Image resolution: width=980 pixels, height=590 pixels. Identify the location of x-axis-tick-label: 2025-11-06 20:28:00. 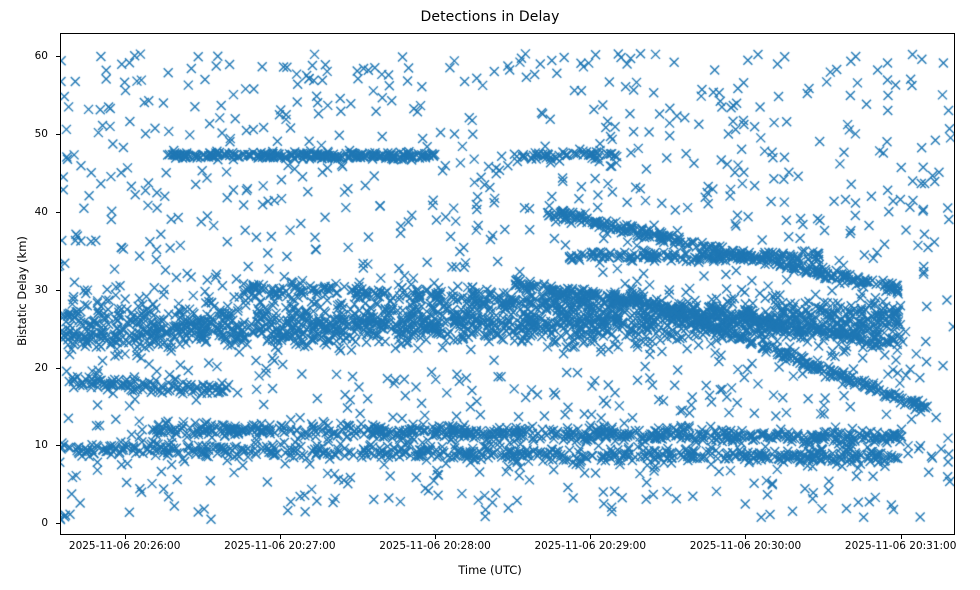
(435, 546).